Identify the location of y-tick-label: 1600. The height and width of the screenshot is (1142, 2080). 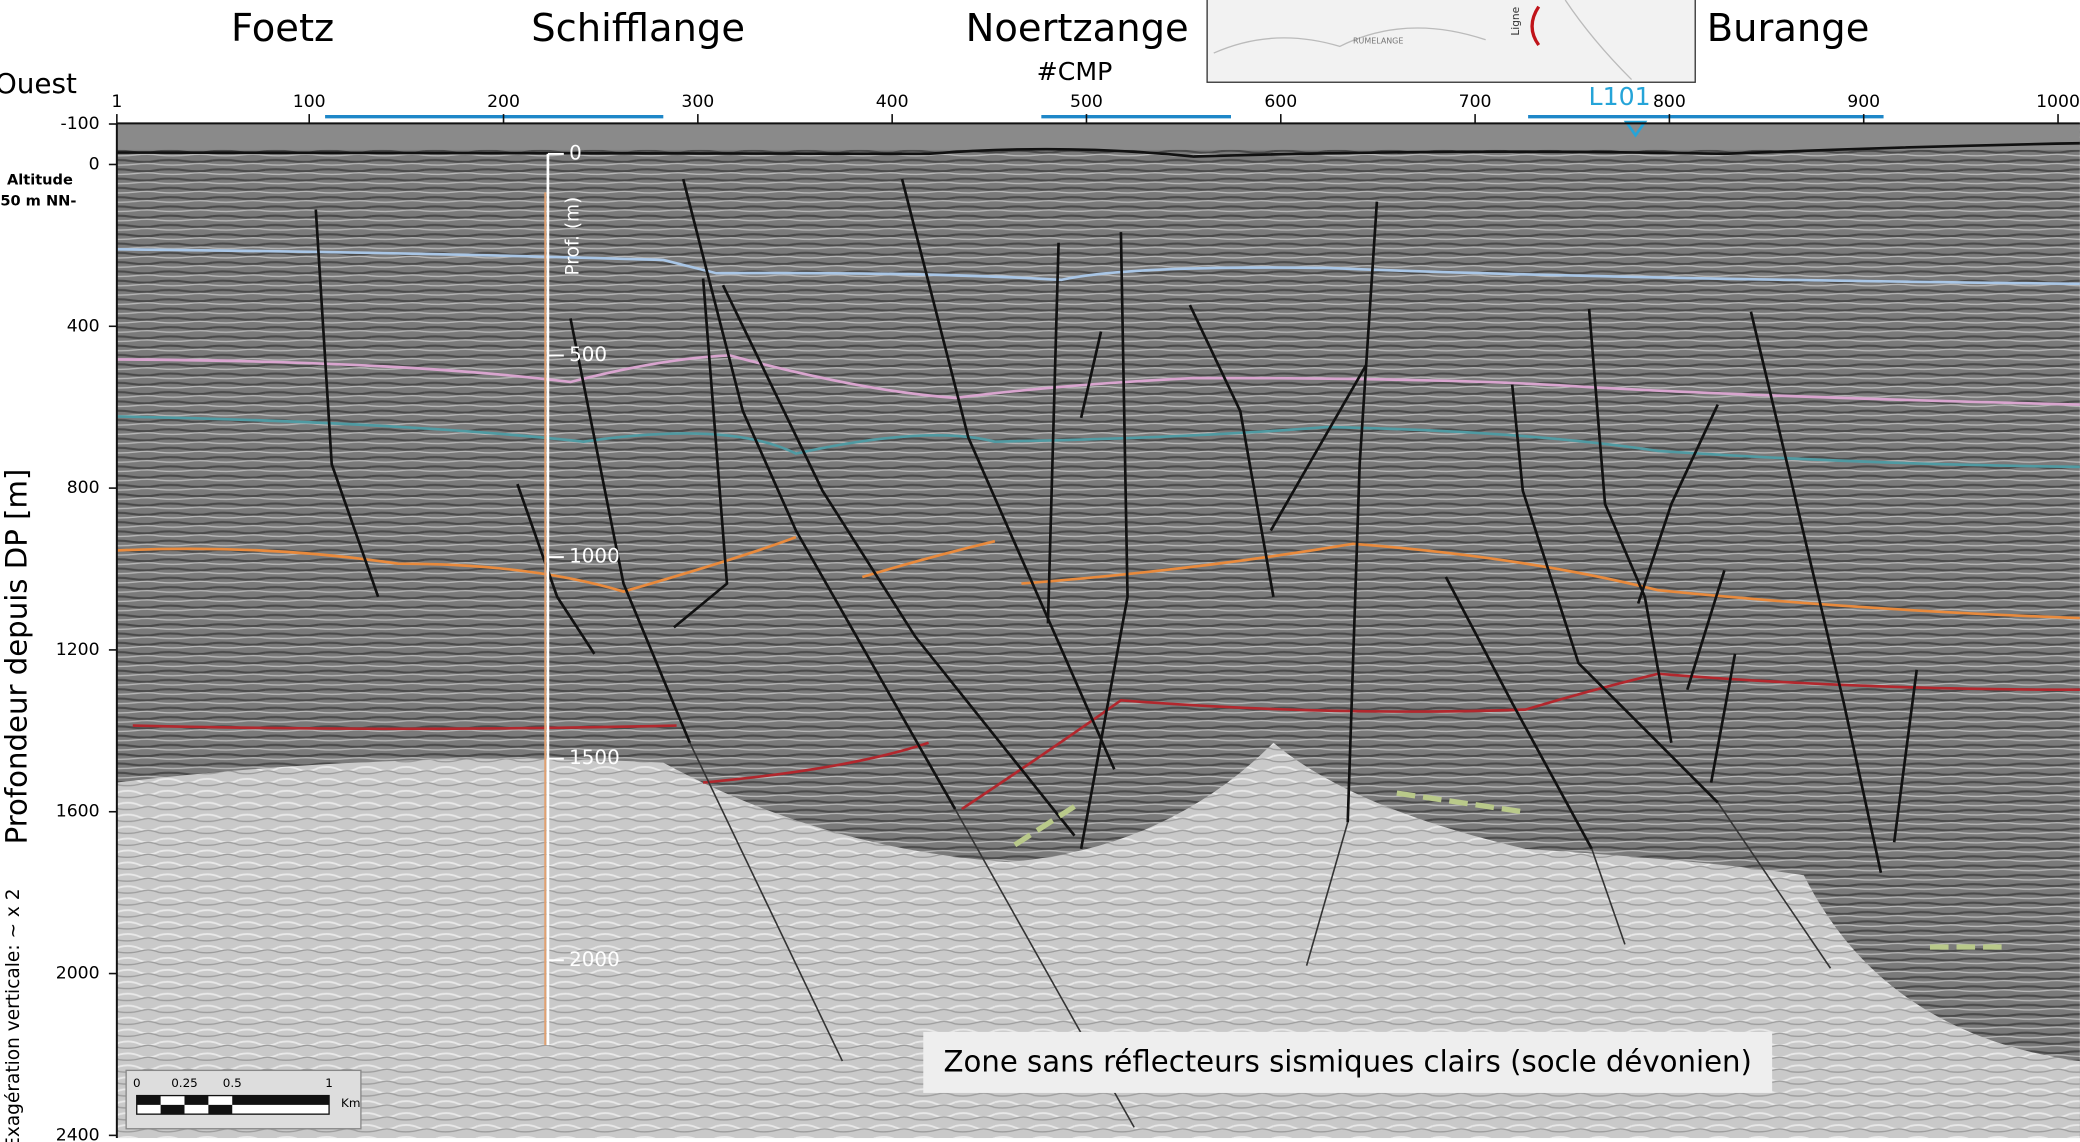
(78, 812).